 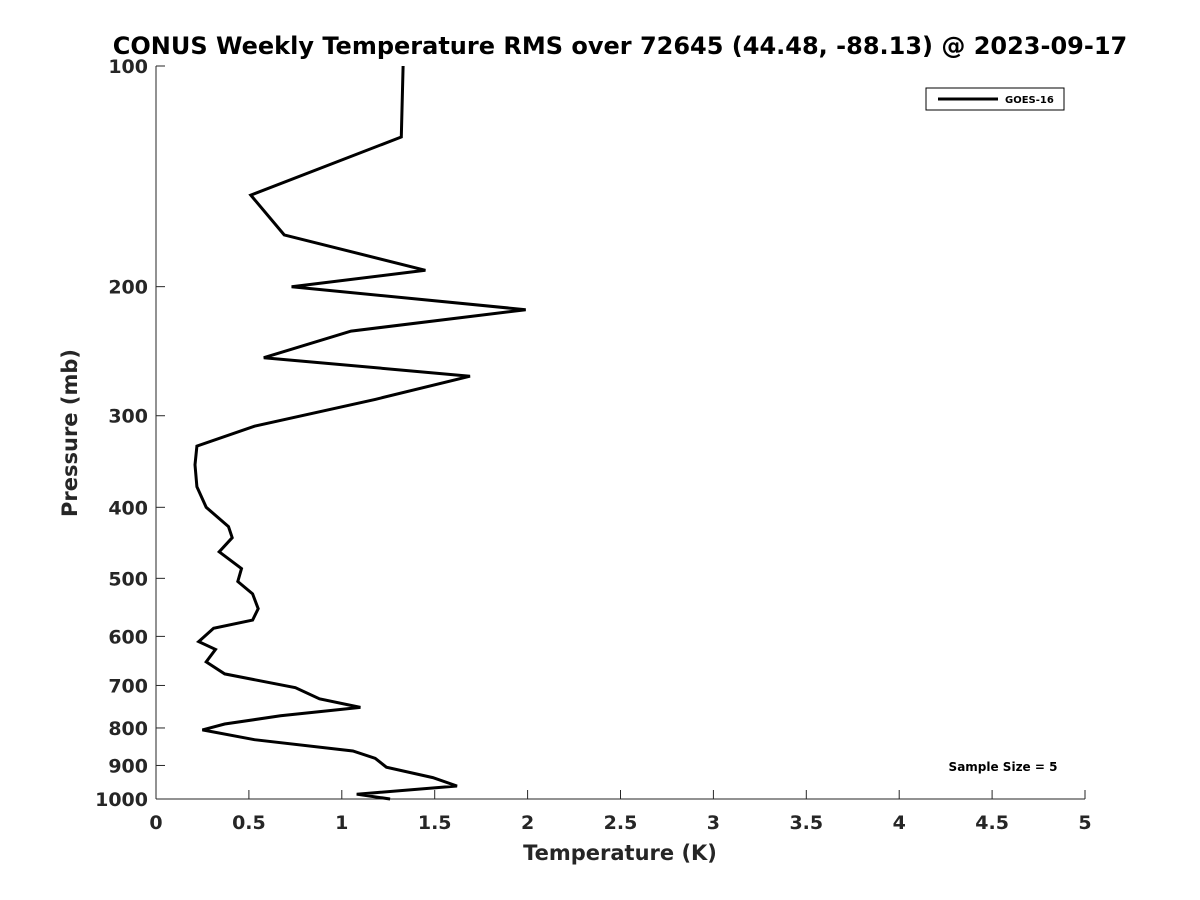 I want to click on y-tick-label: 100, so click(x=128, y=67).